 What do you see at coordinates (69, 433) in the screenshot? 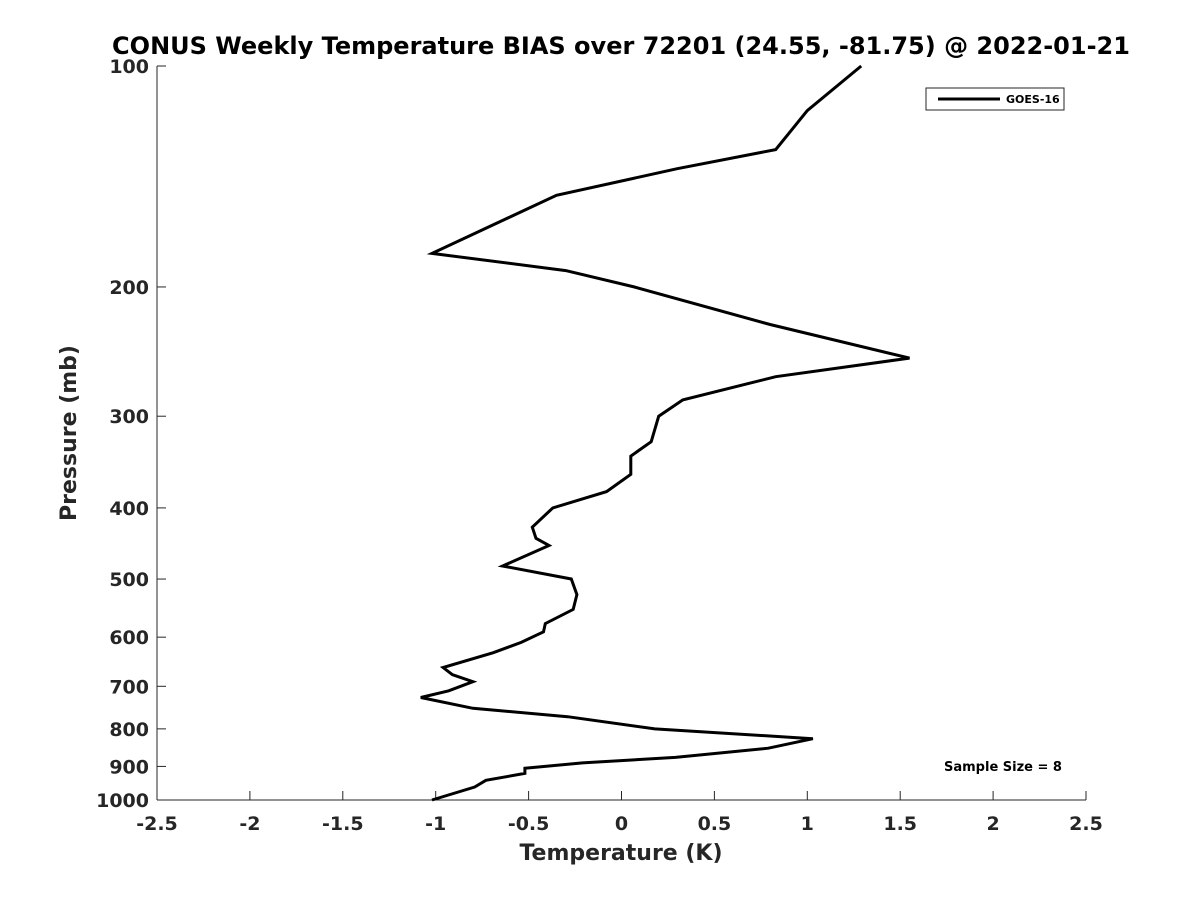
I see `y-axis-label: Pressure (mb)` at bounding box center [69, 433].